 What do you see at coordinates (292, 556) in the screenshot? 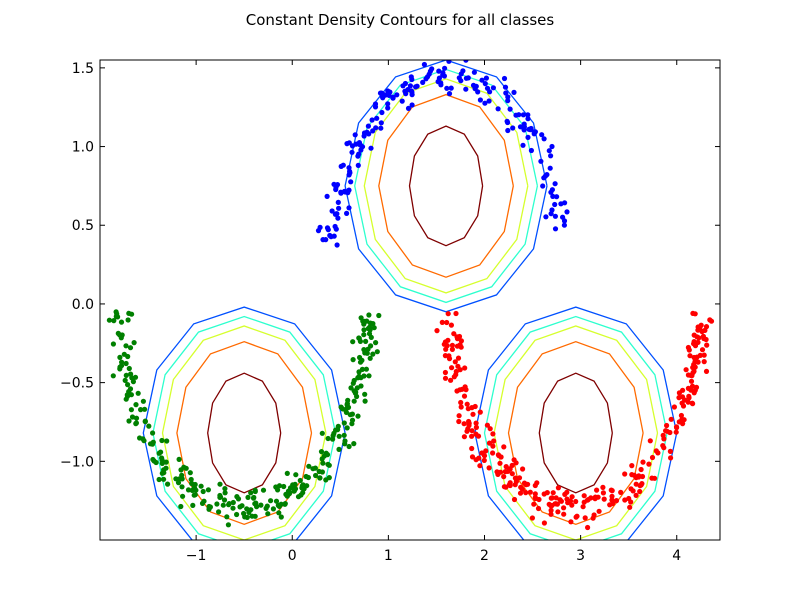
I see `x-tick-label-1: 0` at bounding box center [292, 556].